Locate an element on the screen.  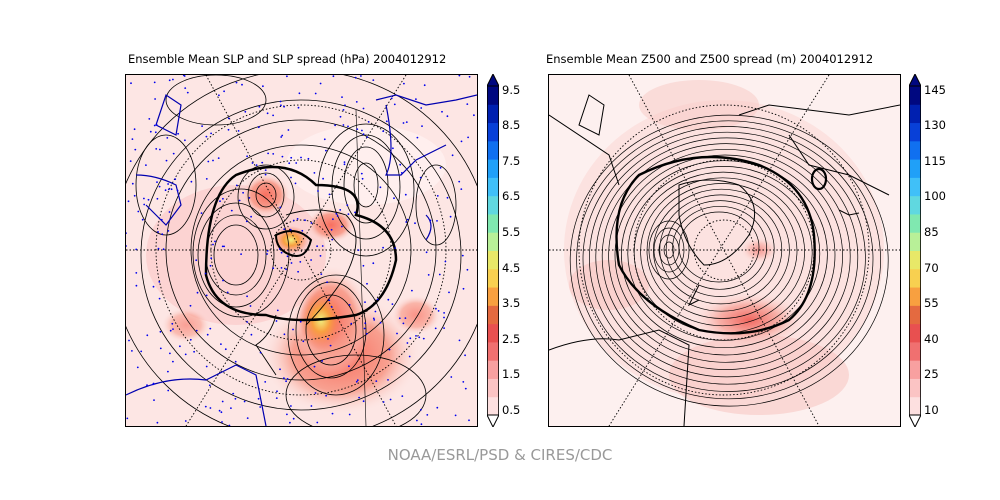
z500-colorbar-graphic is located at coordinates (915, 250).